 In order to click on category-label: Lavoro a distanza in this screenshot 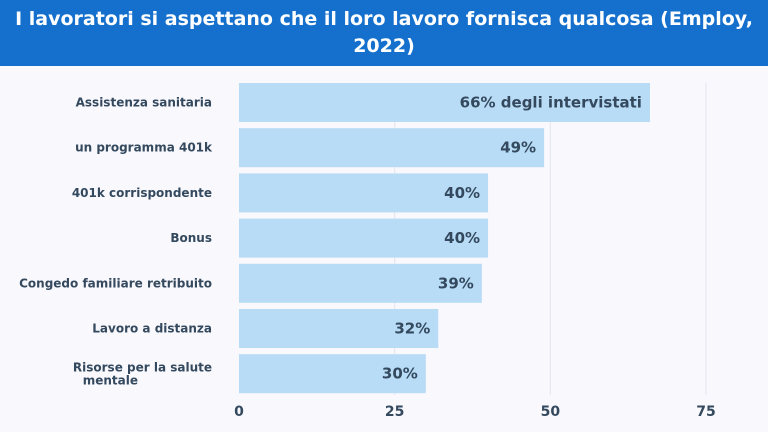, I will do `click(152, 329)`.